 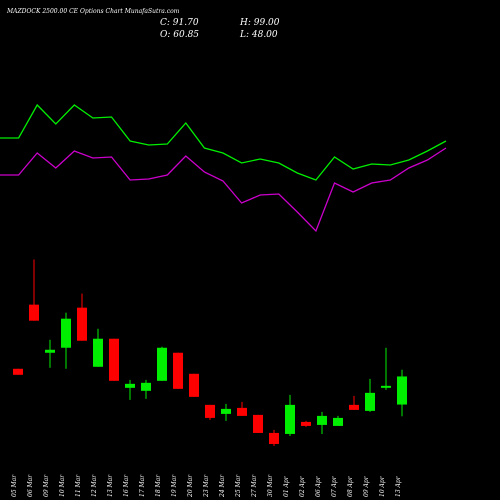 What do you see at coordinates (223, 142) in the screenshot?
I see `line-series` at bounding box center [223, 142].